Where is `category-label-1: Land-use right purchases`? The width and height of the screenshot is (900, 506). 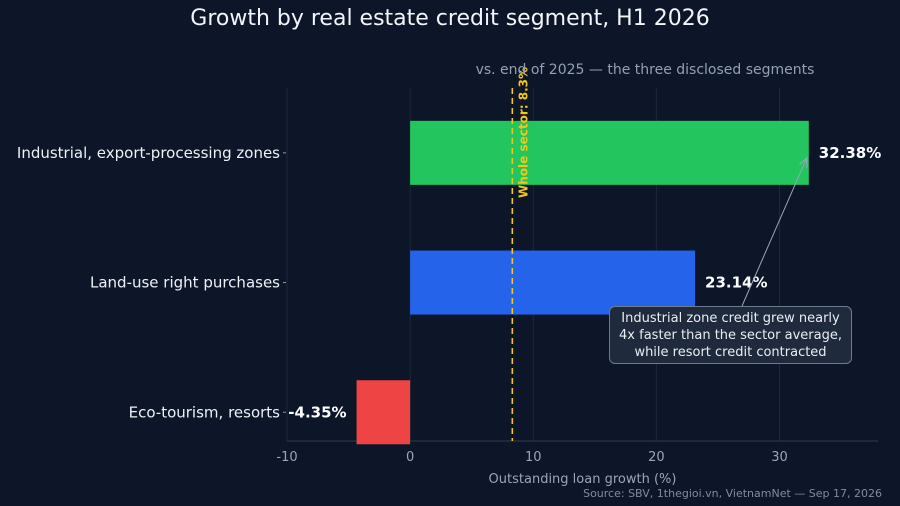
category-label-1: Land-use right purchases is located at coordinates (185, 283).